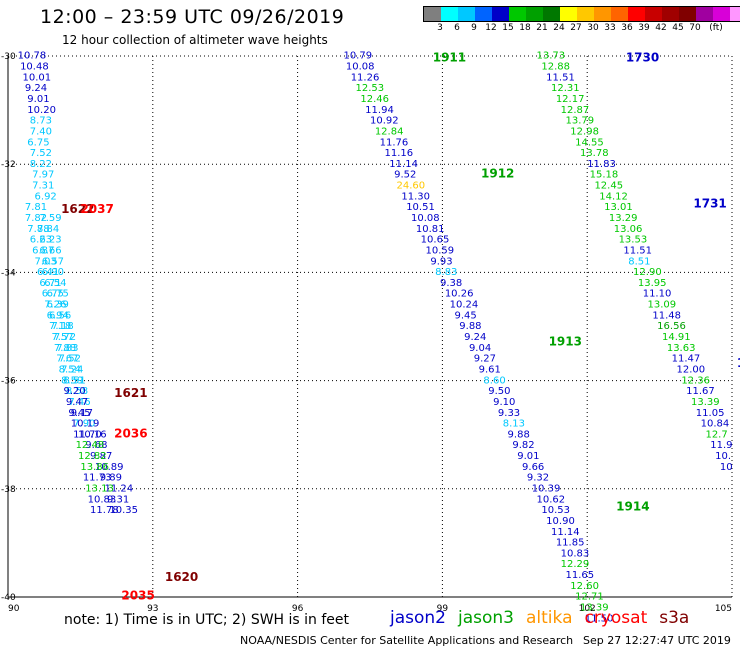 Image resolution: width=740 pixels, height=650 pixels. I want to click on data-label-jason2: 9.24, so click(475, 337).